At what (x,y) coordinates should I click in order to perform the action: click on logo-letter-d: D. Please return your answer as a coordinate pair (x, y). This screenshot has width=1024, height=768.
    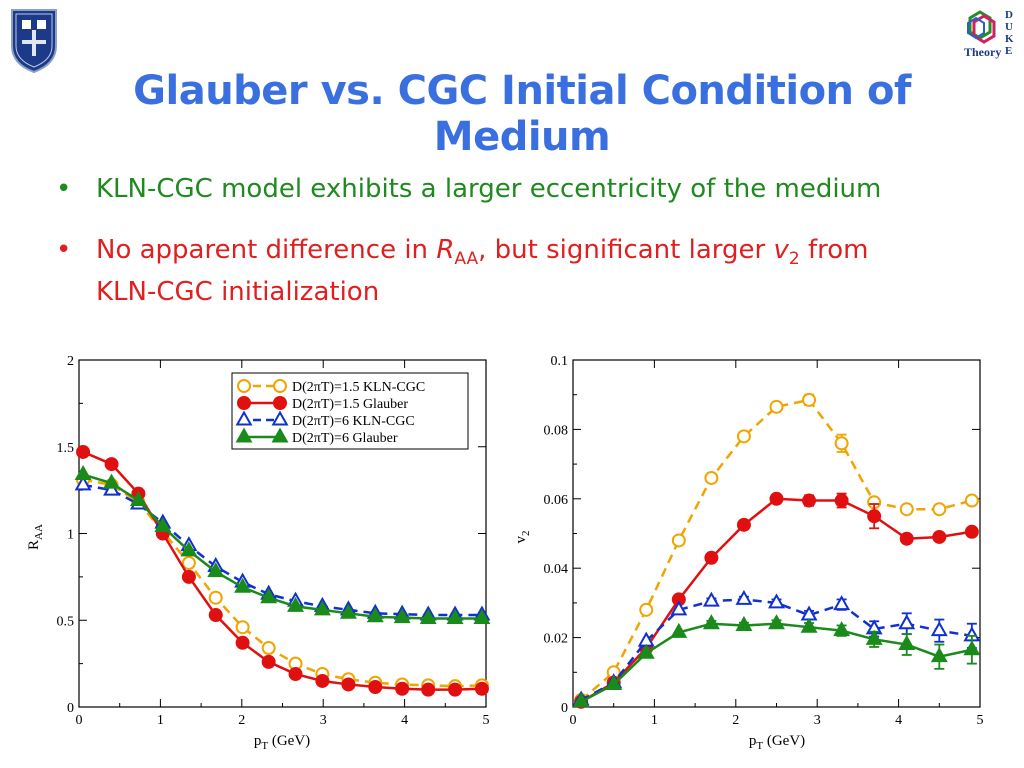
    Looking at the image, I should click on (1009, 15).